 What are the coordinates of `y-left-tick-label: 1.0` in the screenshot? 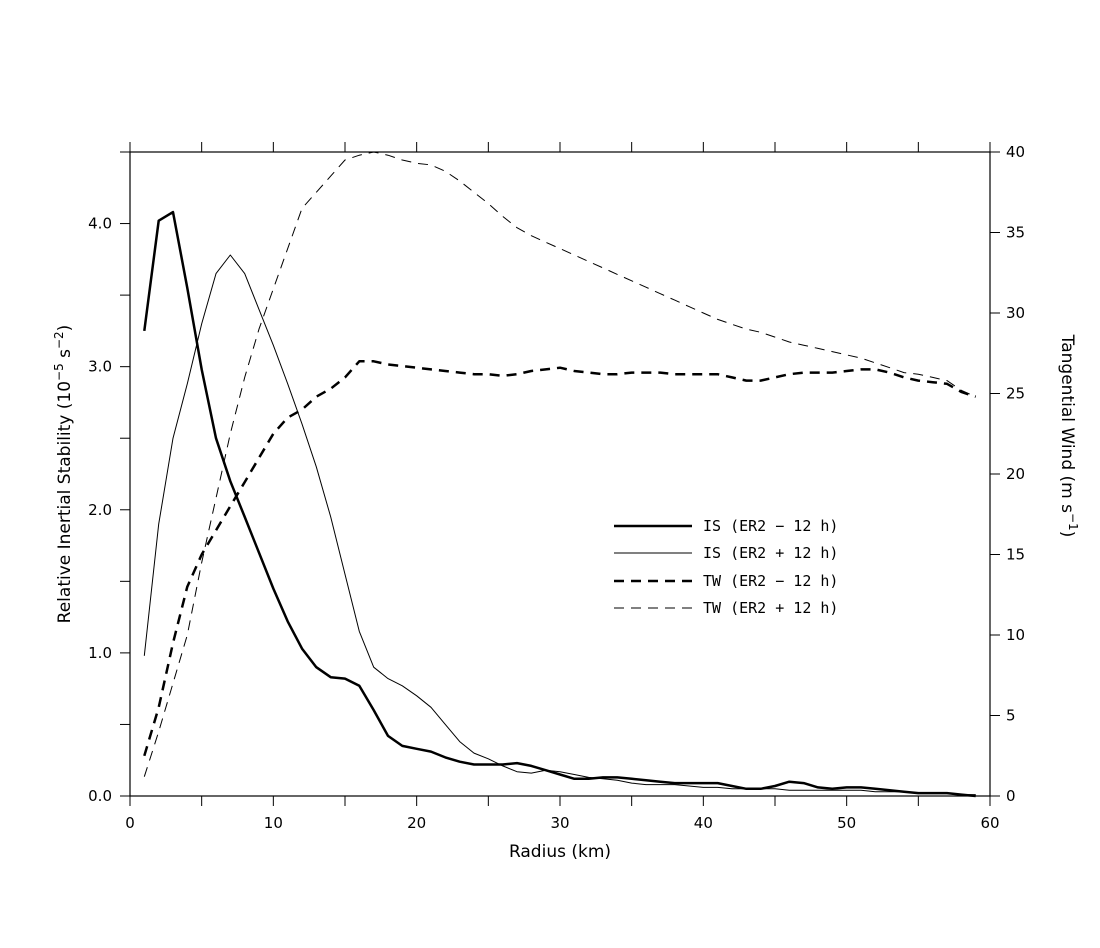 It's located at (100, 653).